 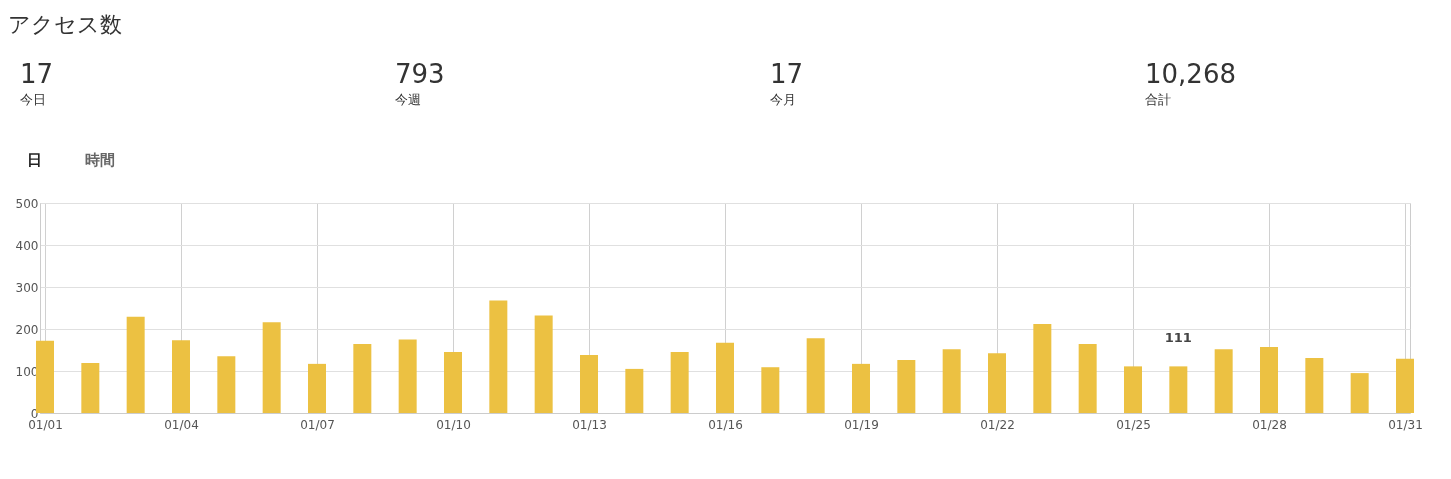 What do you see at coordinates (725, 424) in the screenshot?
I see `x-tick-label: 01/16` at bounding box center [725, 424].